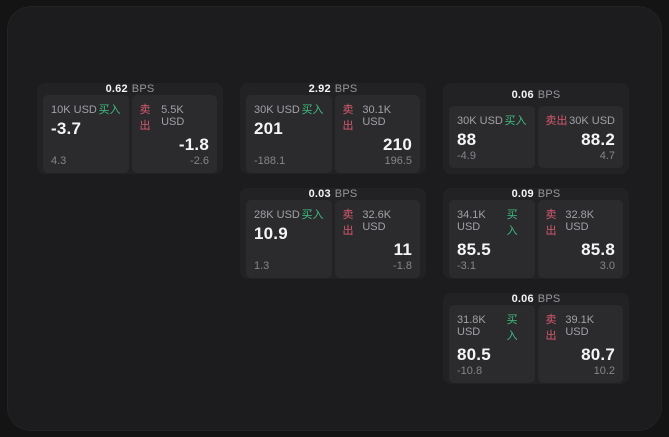  What do you see at coordinates (397, 144) in the screenshot?
I see `sell-price: 210` at bounding box center [397, 144].